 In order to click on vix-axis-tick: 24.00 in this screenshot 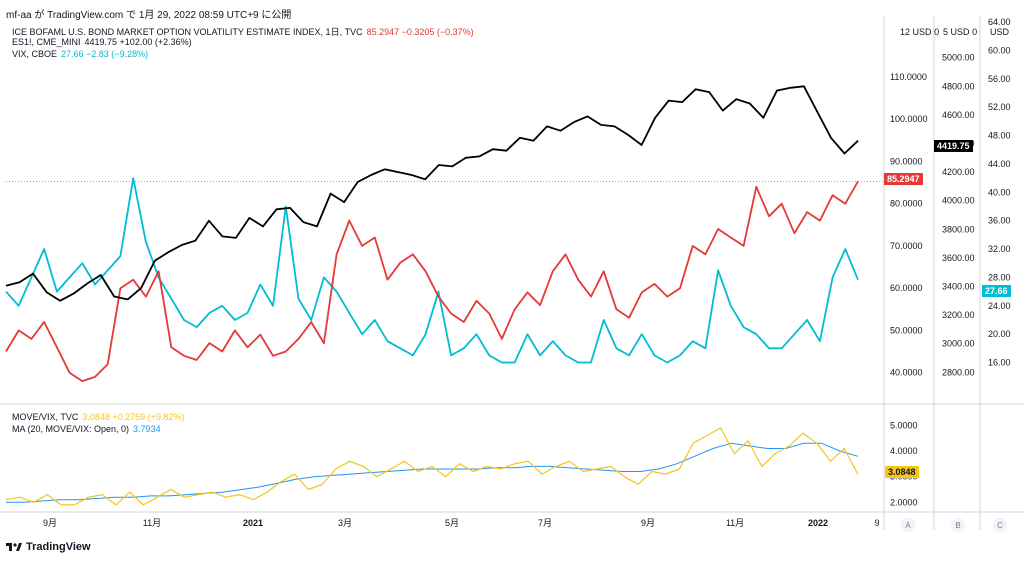, I will do `click(999, 306)`.